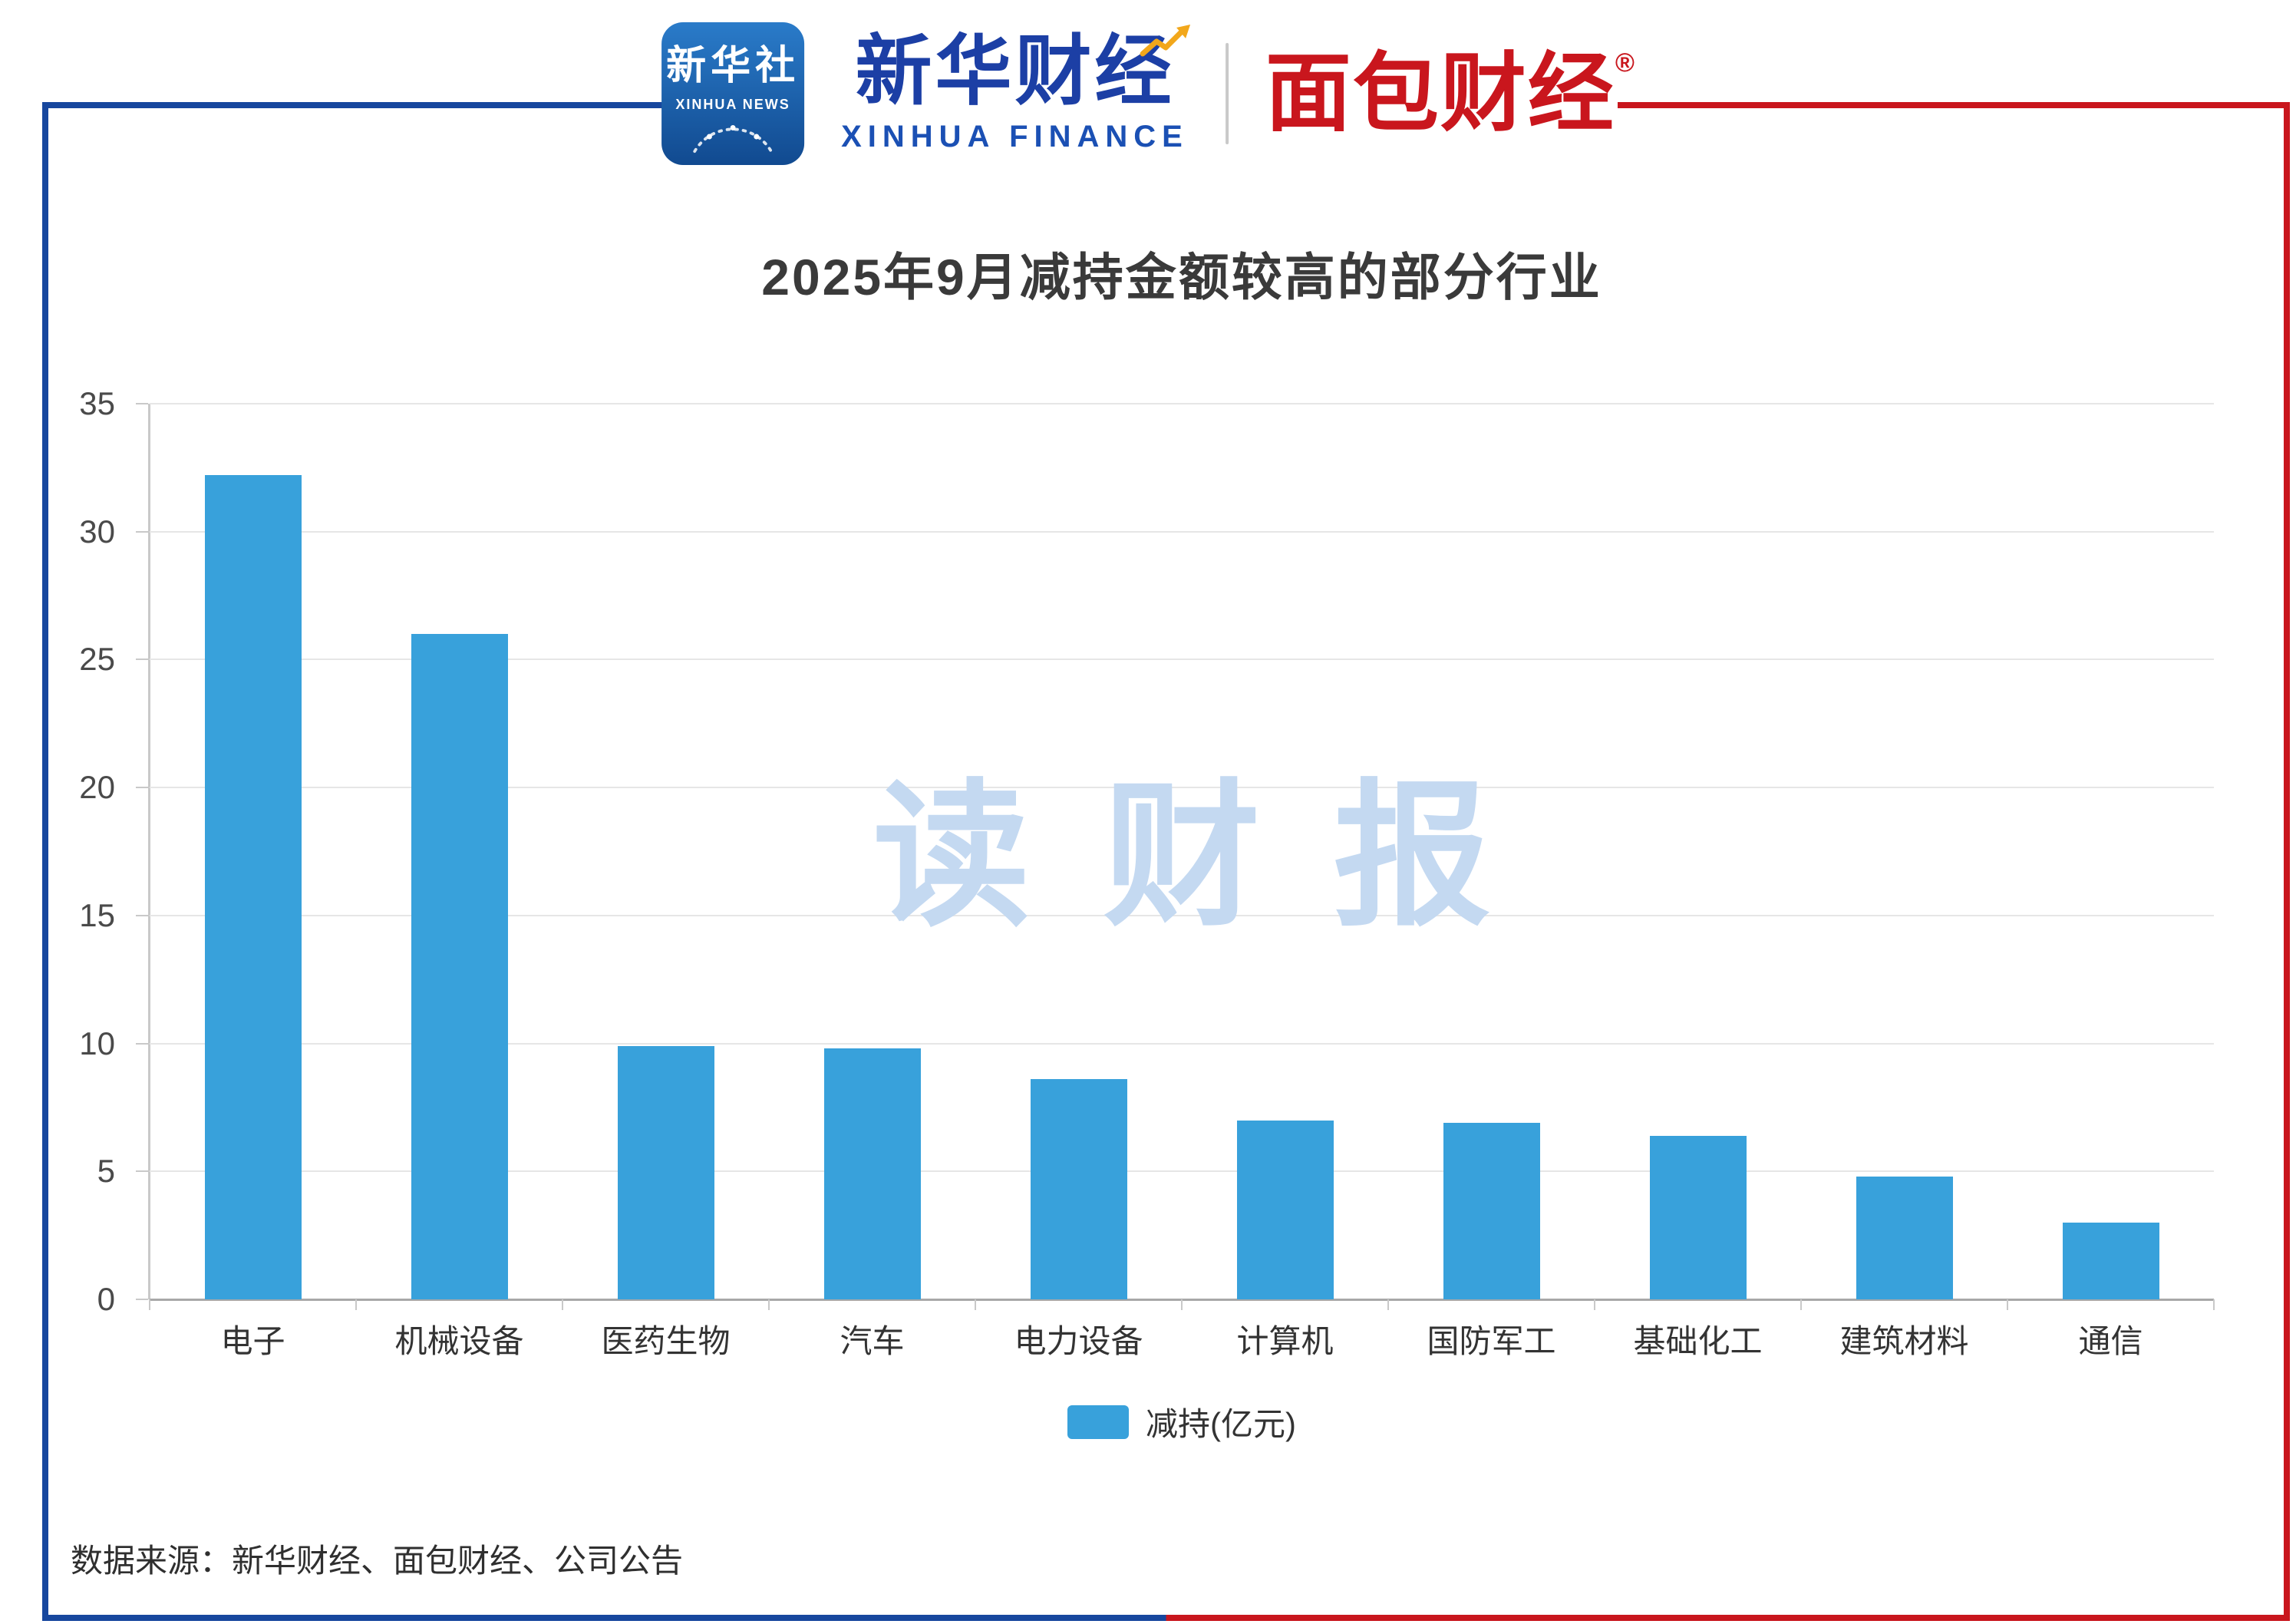 The image size is (2296, 1624). What do you see at coordinates (1098, 1421) in the screenshot?
I see `legend-swatch` at bounding box center [1098, 1421].